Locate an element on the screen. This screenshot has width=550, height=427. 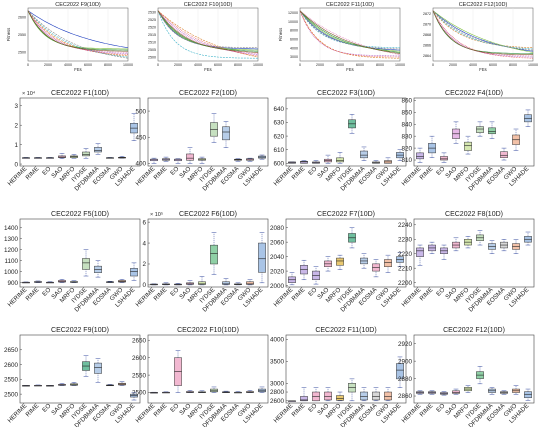
y-tick-label: 4 is located at coordinates (144, 243).